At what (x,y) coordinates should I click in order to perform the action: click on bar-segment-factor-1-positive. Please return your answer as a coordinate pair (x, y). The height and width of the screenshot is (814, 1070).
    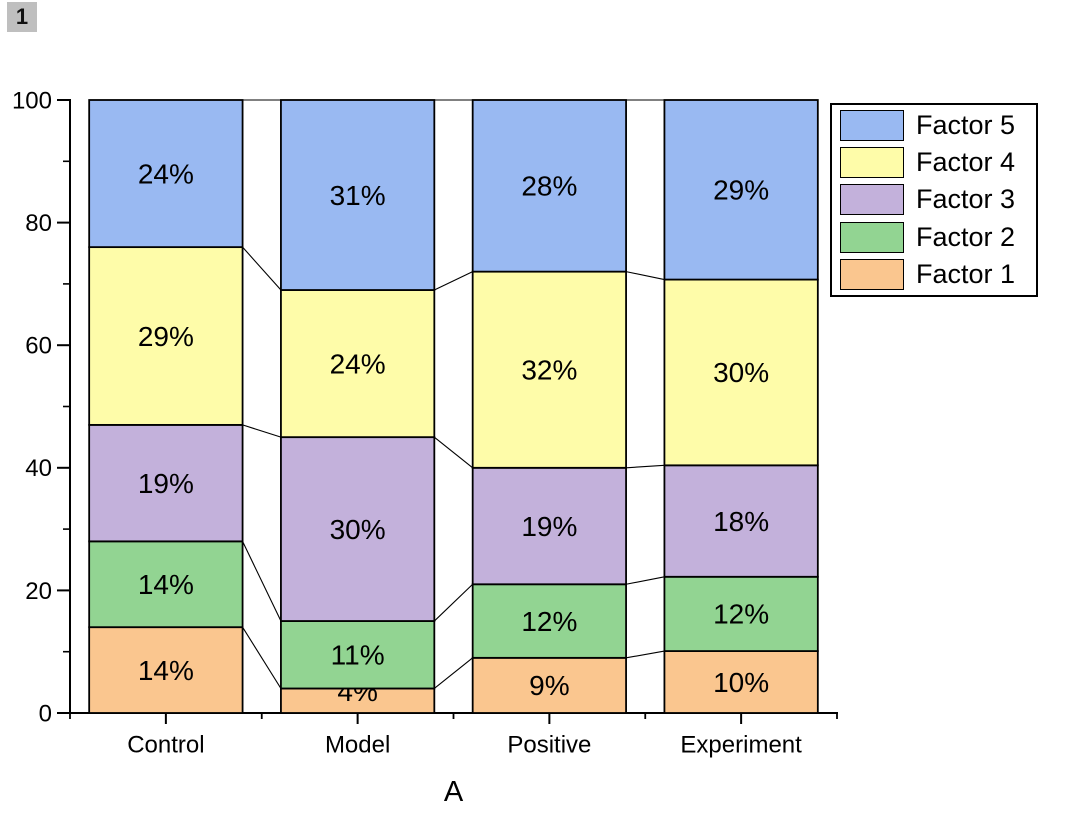
    Looking at the image, I should click on (549, 685).